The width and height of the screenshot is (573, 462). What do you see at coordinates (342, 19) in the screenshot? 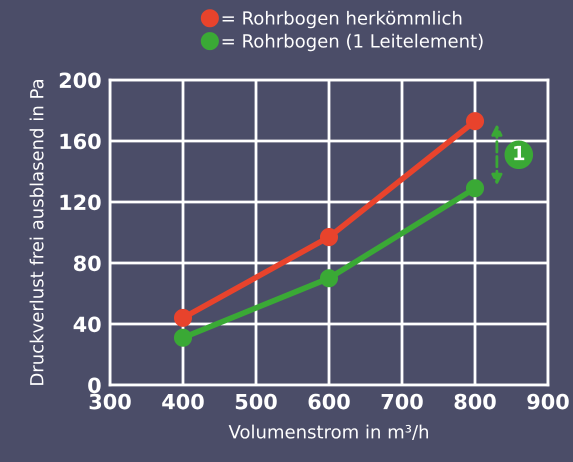
I see `legend-label: = Rohrbogen herkömmlich` at bounding box center [342, 19].